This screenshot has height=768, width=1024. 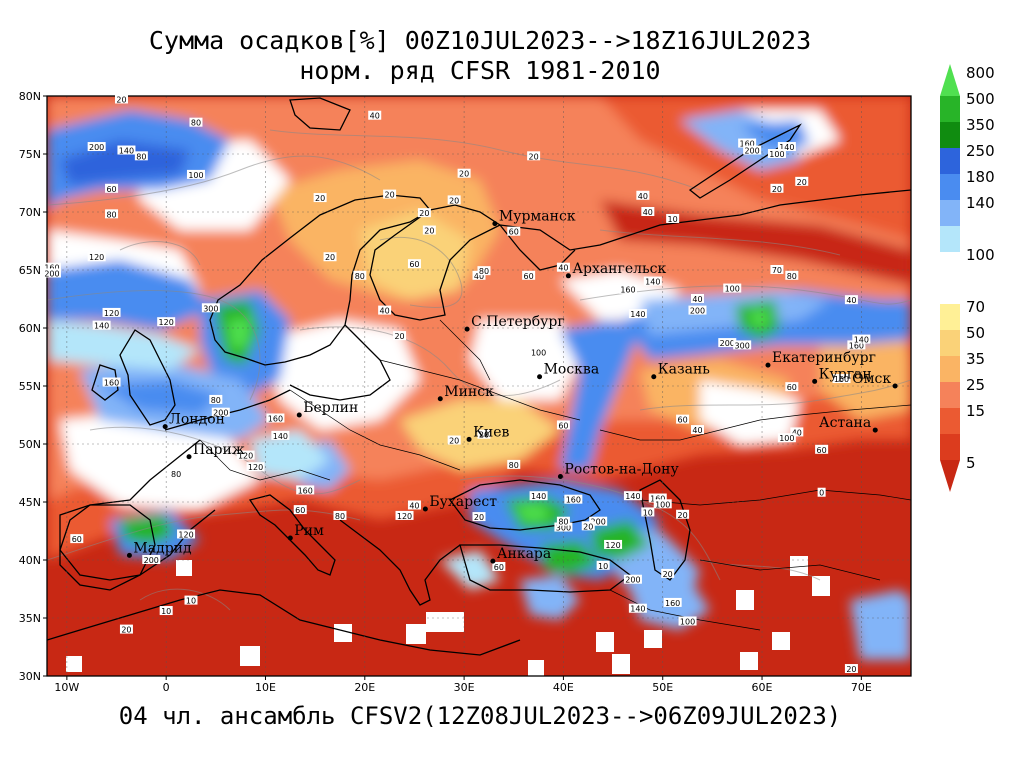 I want to click on colorbar-legend: 800 500 350 250 180 140 100 70 50 35 25 15 5, so click(x=967, y=278).